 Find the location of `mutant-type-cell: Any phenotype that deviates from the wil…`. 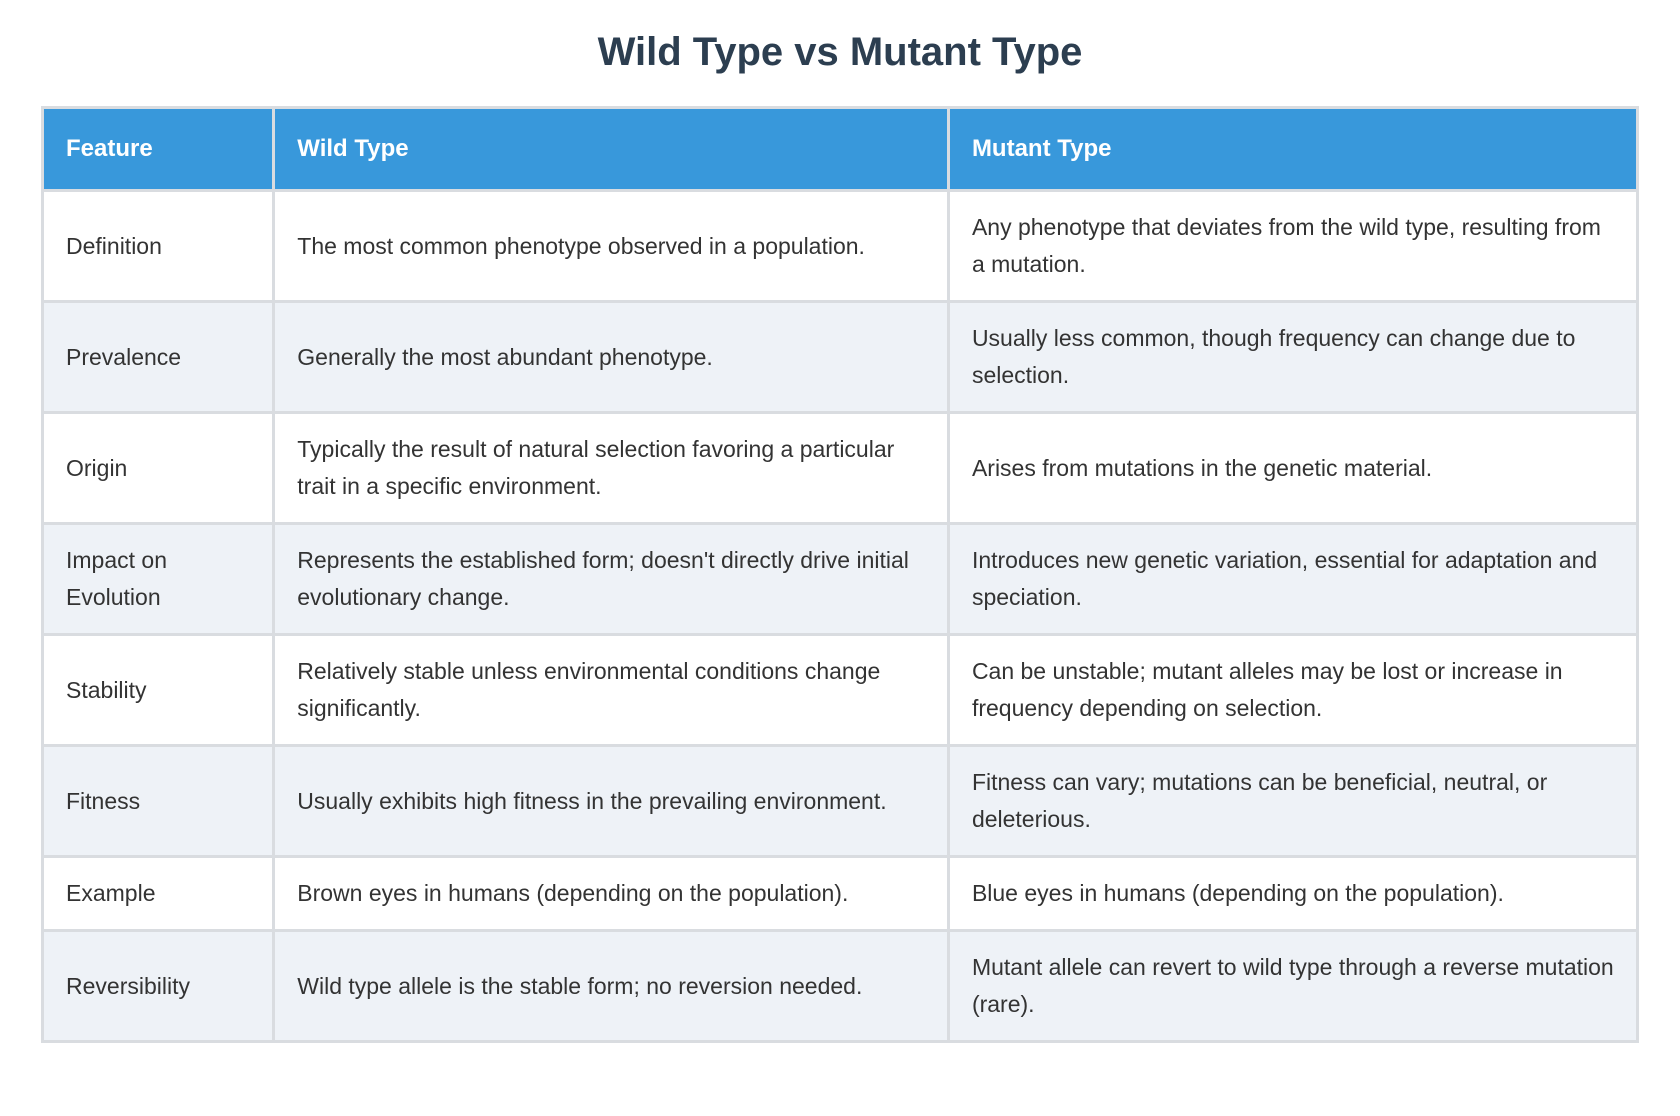

mutant-type-cell: Any phenotype that deviates from the wil… is located at coordinates (1293, 246).